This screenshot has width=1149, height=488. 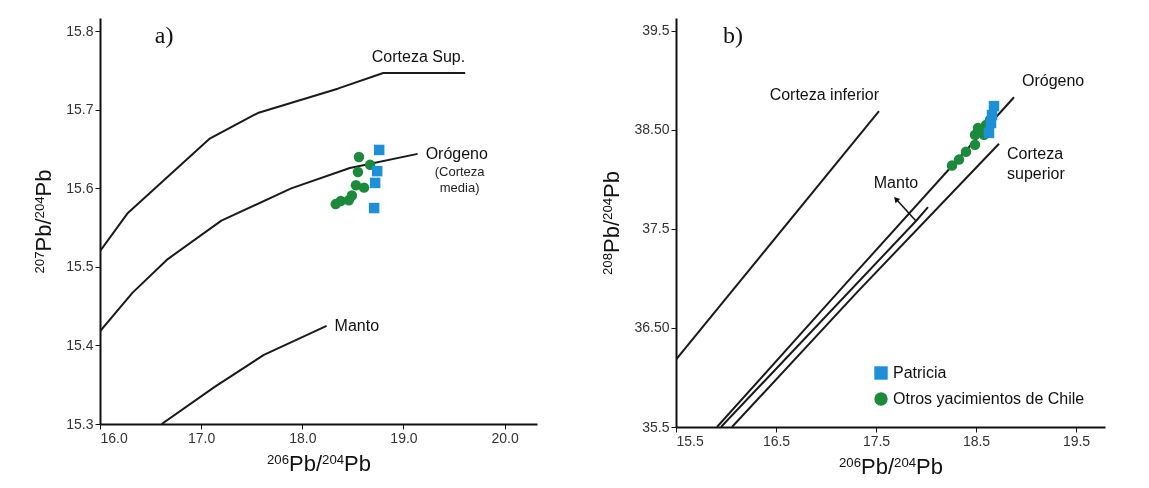 I want to click on x-tick-label: 20.0, so click(x=505, y=437).